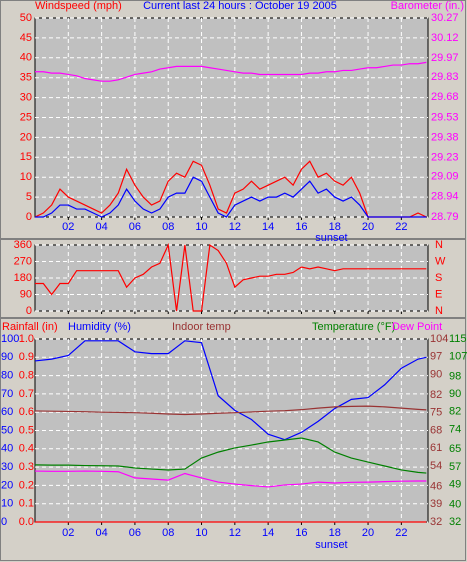  I want to click on y4-tick-label: 65, so click(455, 449).